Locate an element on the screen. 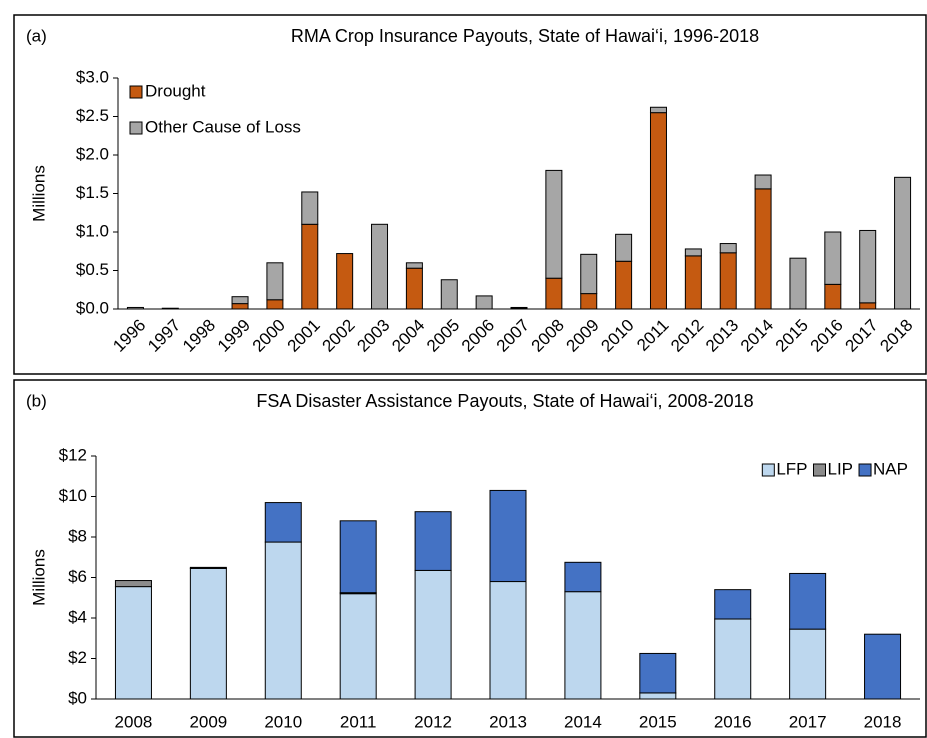 The image size is (927, 738). panel-label: (a) is located at coordinates (36, 35).